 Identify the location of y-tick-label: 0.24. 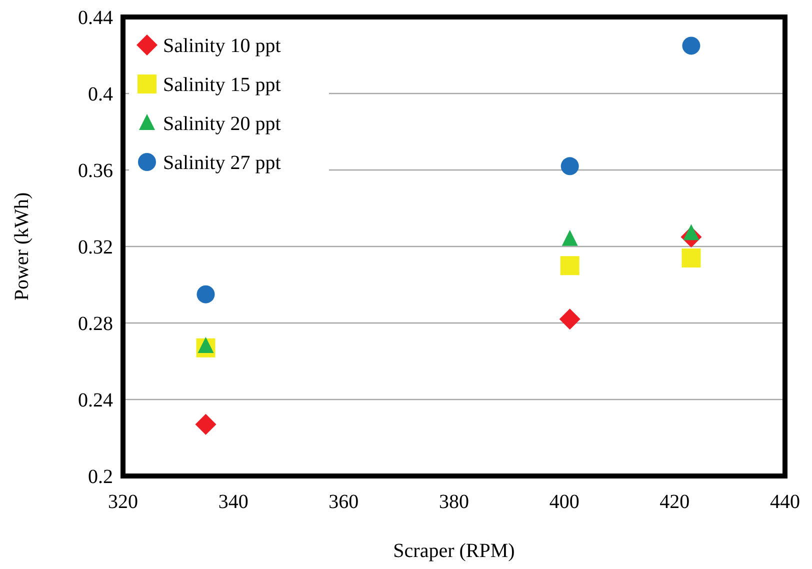
(95, 401).